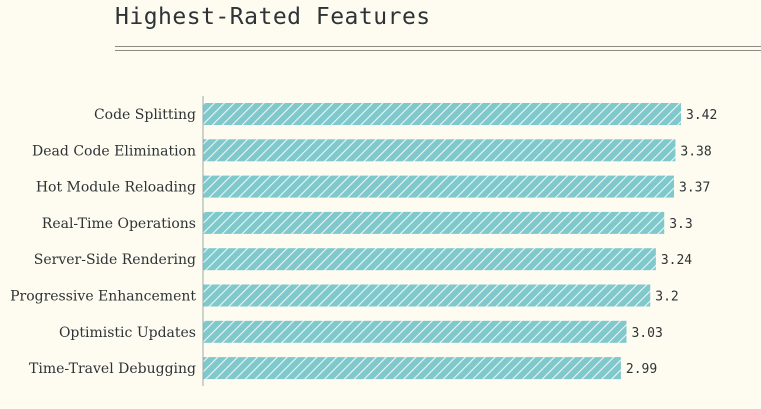 This screenshot has height=409, width=761. Describe the element at coordinates (641, 369) in the screenshot. I see `value-label: 2.99` at that location.